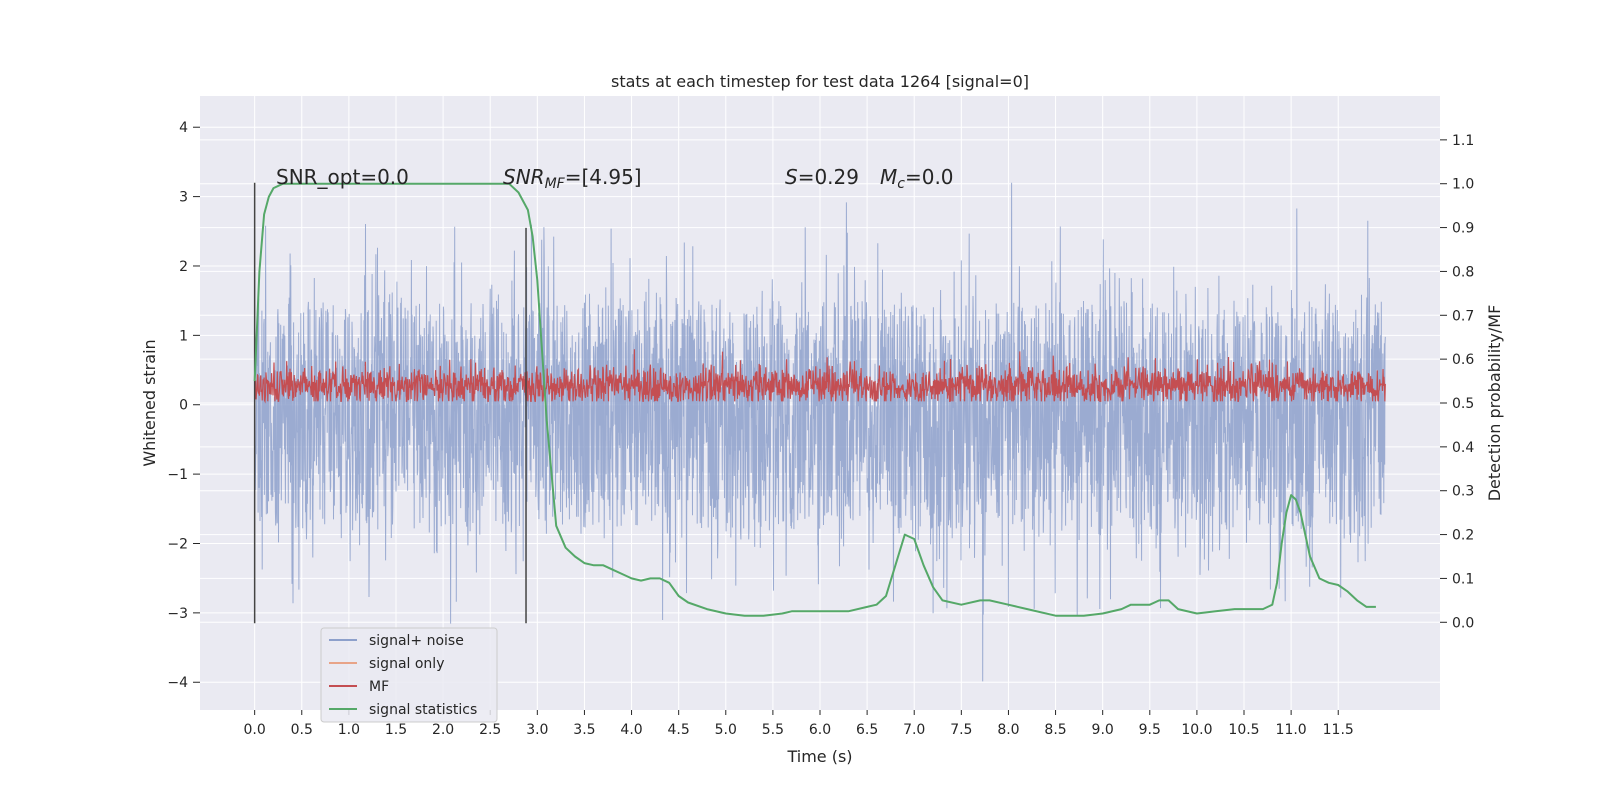 This screenshot has height=800, width=1600. I want to click on y2-axis-ticks: 0.0 0.1 0.2 0.3 0.4 0.5 0.6 0.7 0.8 0.9 1.0 1.1, so click(1457, 382).